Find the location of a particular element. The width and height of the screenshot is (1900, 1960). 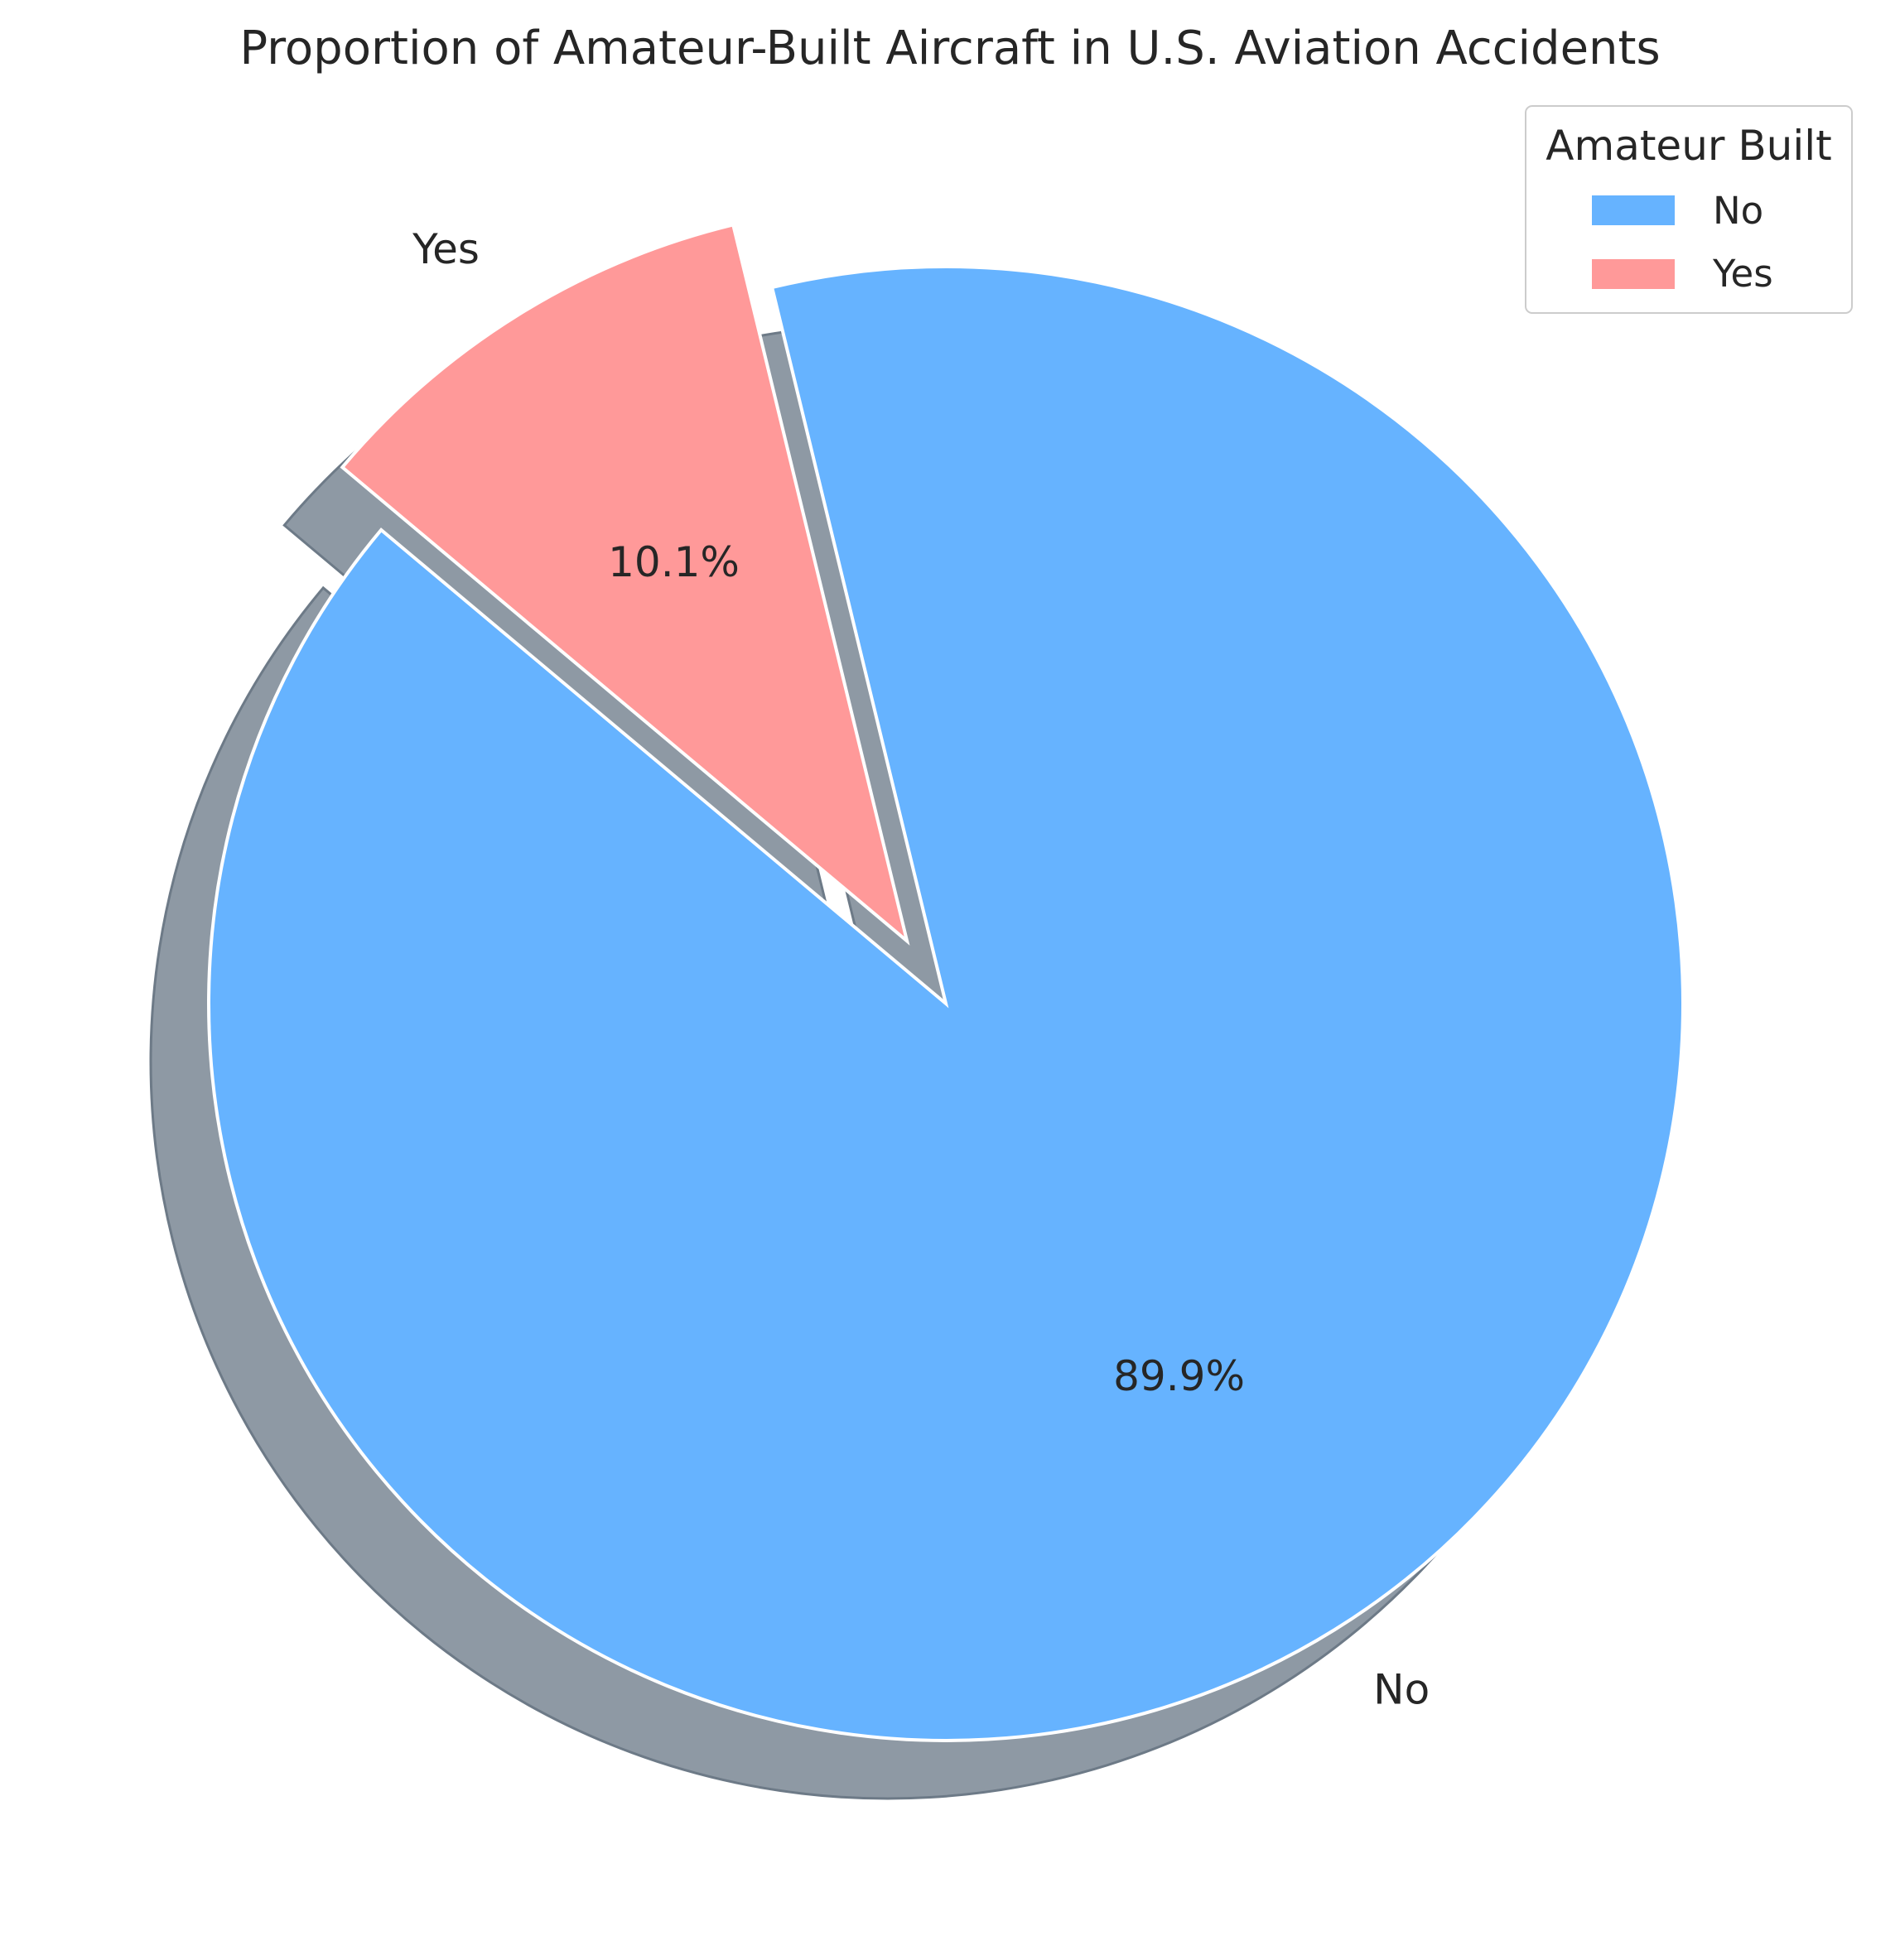

legend-label-no: No is located at coordinates (1738, 211).